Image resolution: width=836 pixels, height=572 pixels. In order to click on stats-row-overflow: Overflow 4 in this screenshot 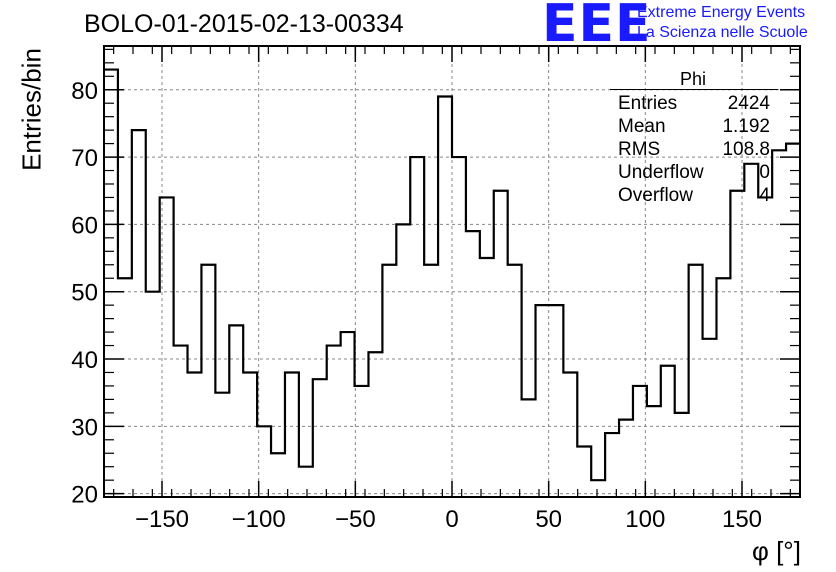, I will do `click(694, 196)`.